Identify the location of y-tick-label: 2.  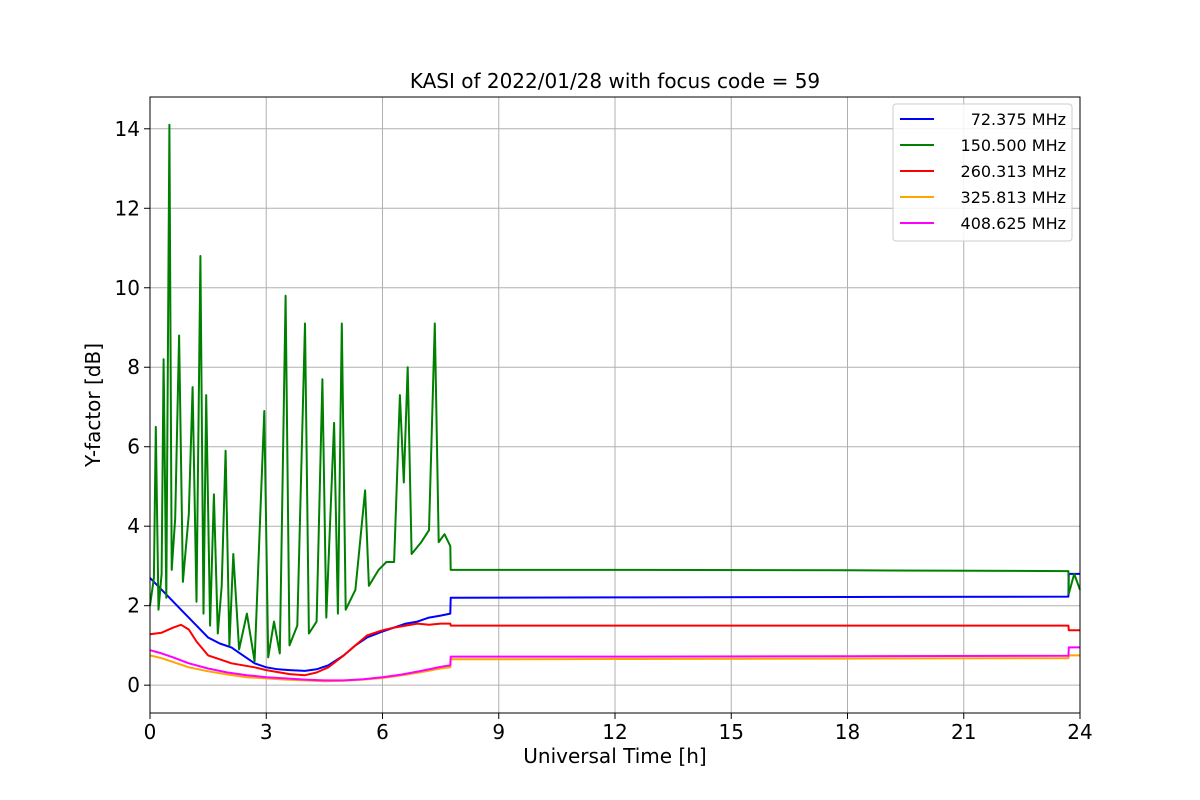
(133, 606).